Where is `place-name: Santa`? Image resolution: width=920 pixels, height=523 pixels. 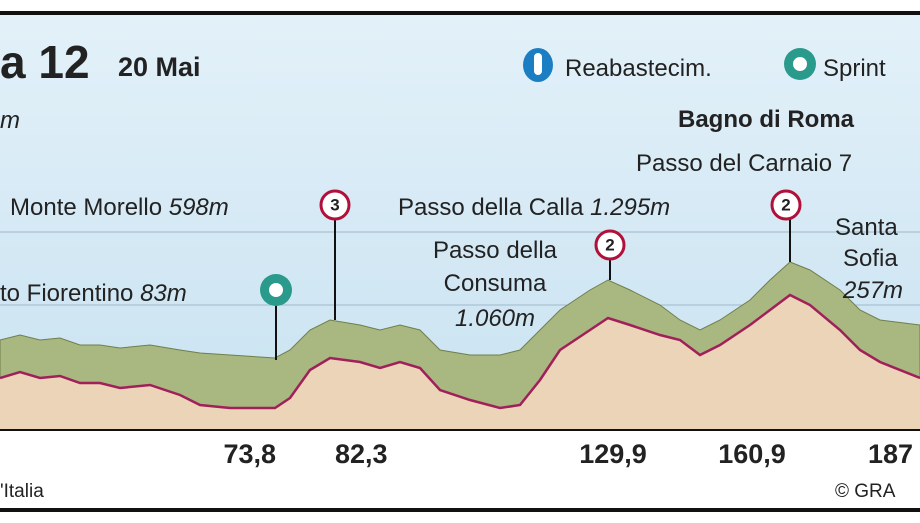 place-name: Santa is located at coordinates (866, 227).